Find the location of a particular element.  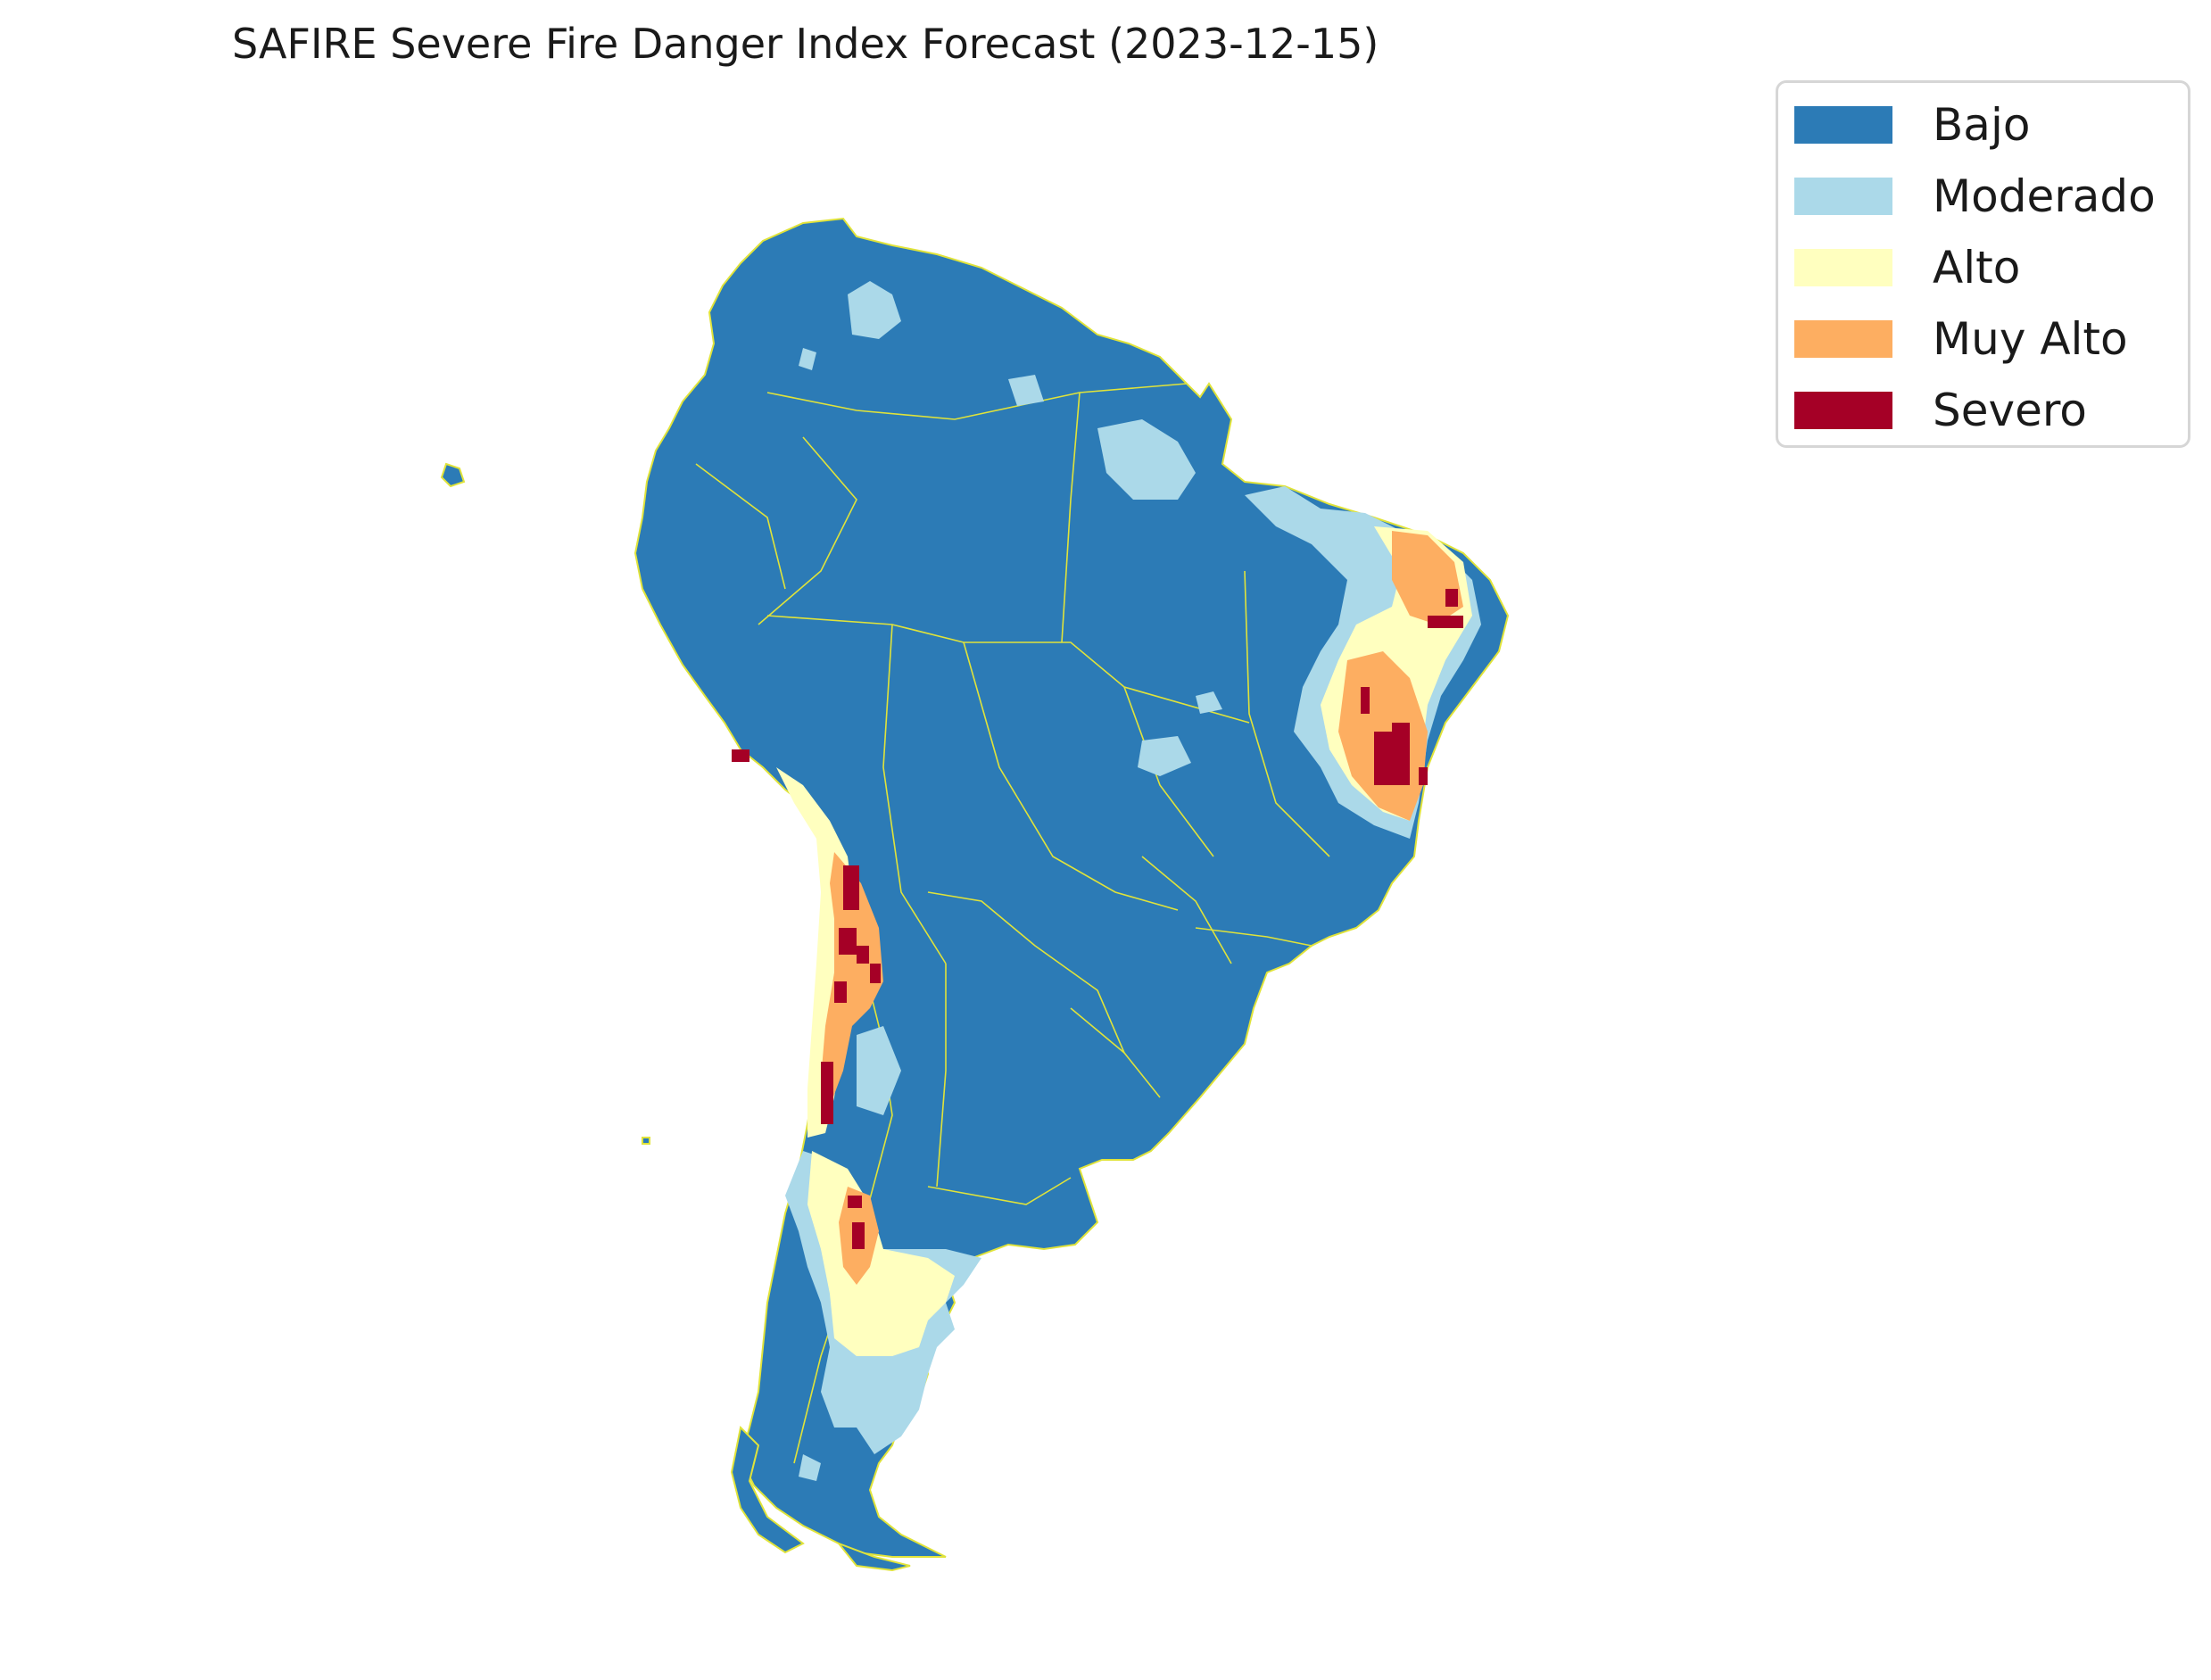

legend-label: Severo is located at coordinates (2010, 410).